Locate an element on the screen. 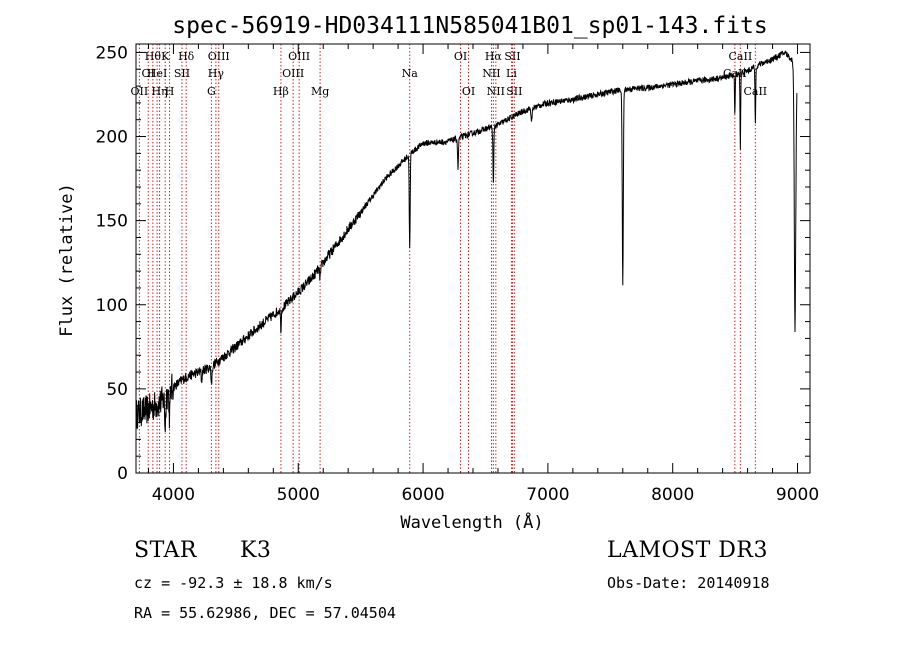 The image size is (900, 649). spectral-line-label-2: Hθ is located at coordinates (153, 56).